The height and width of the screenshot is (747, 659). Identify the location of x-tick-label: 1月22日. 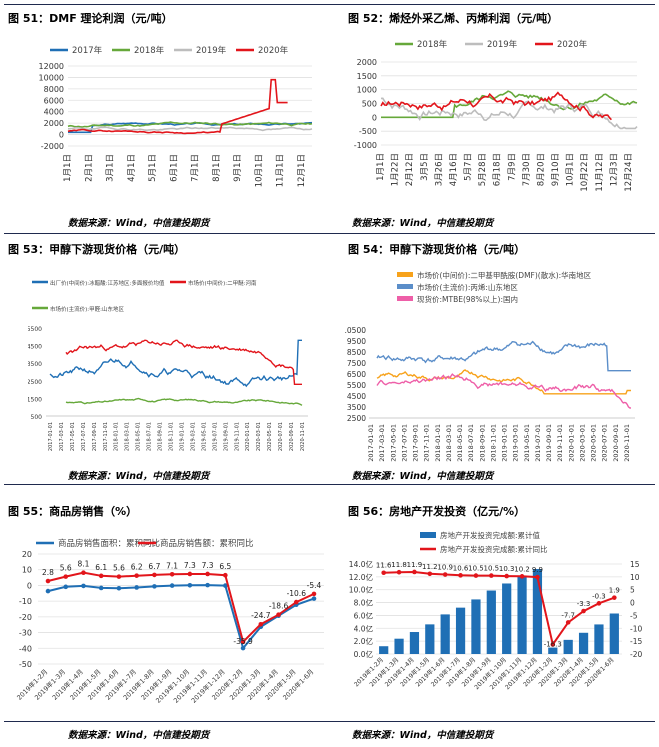
(396, 169).